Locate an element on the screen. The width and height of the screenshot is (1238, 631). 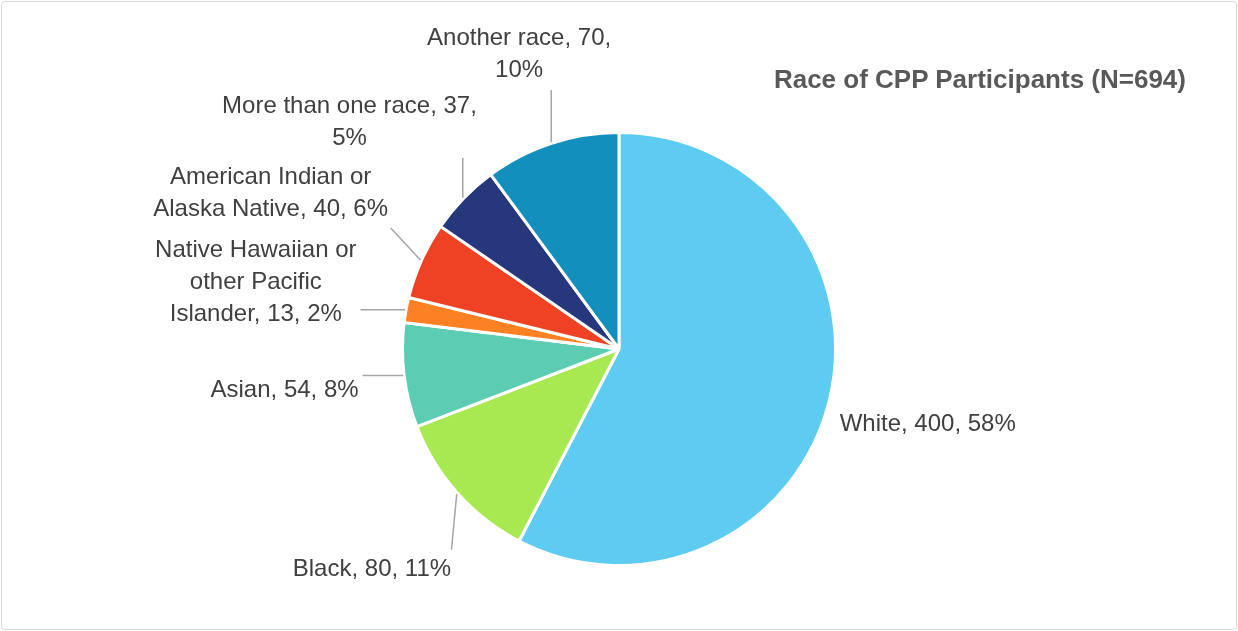
slice-label: Native Hawaiian or other Pacific Islander, 13, 2% is located at coordinates (256, 281).